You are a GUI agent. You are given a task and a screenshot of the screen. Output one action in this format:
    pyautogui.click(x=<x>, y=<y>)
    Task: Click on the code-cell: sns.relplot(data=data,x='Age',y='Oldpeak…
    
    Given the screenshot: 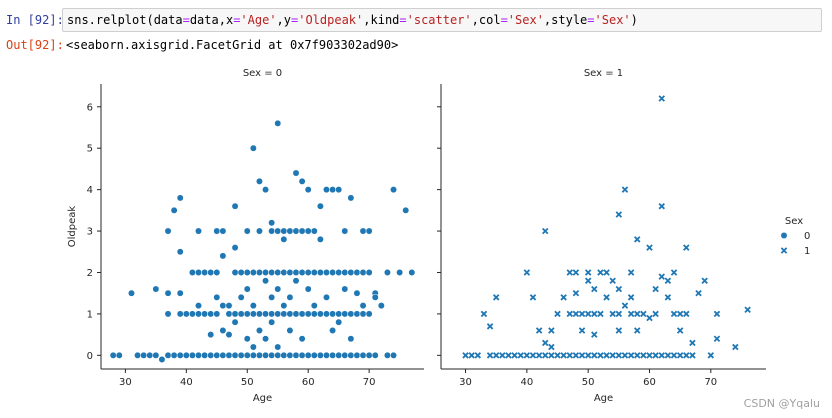 What is the action you would take?
    pyautogui.click(x=442, y=20)
    